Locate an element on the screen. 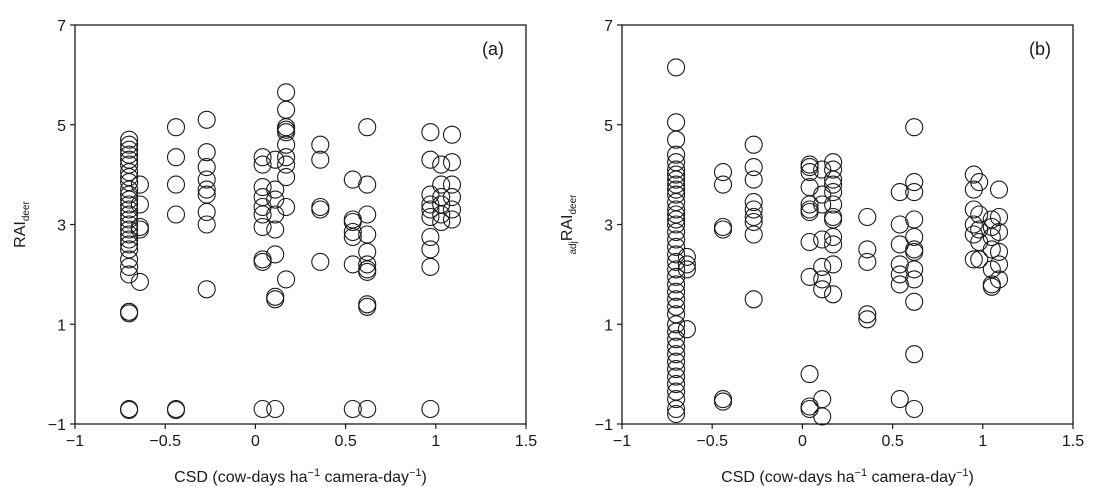  panel-label: (b) is located at coordinates (1040, 49).